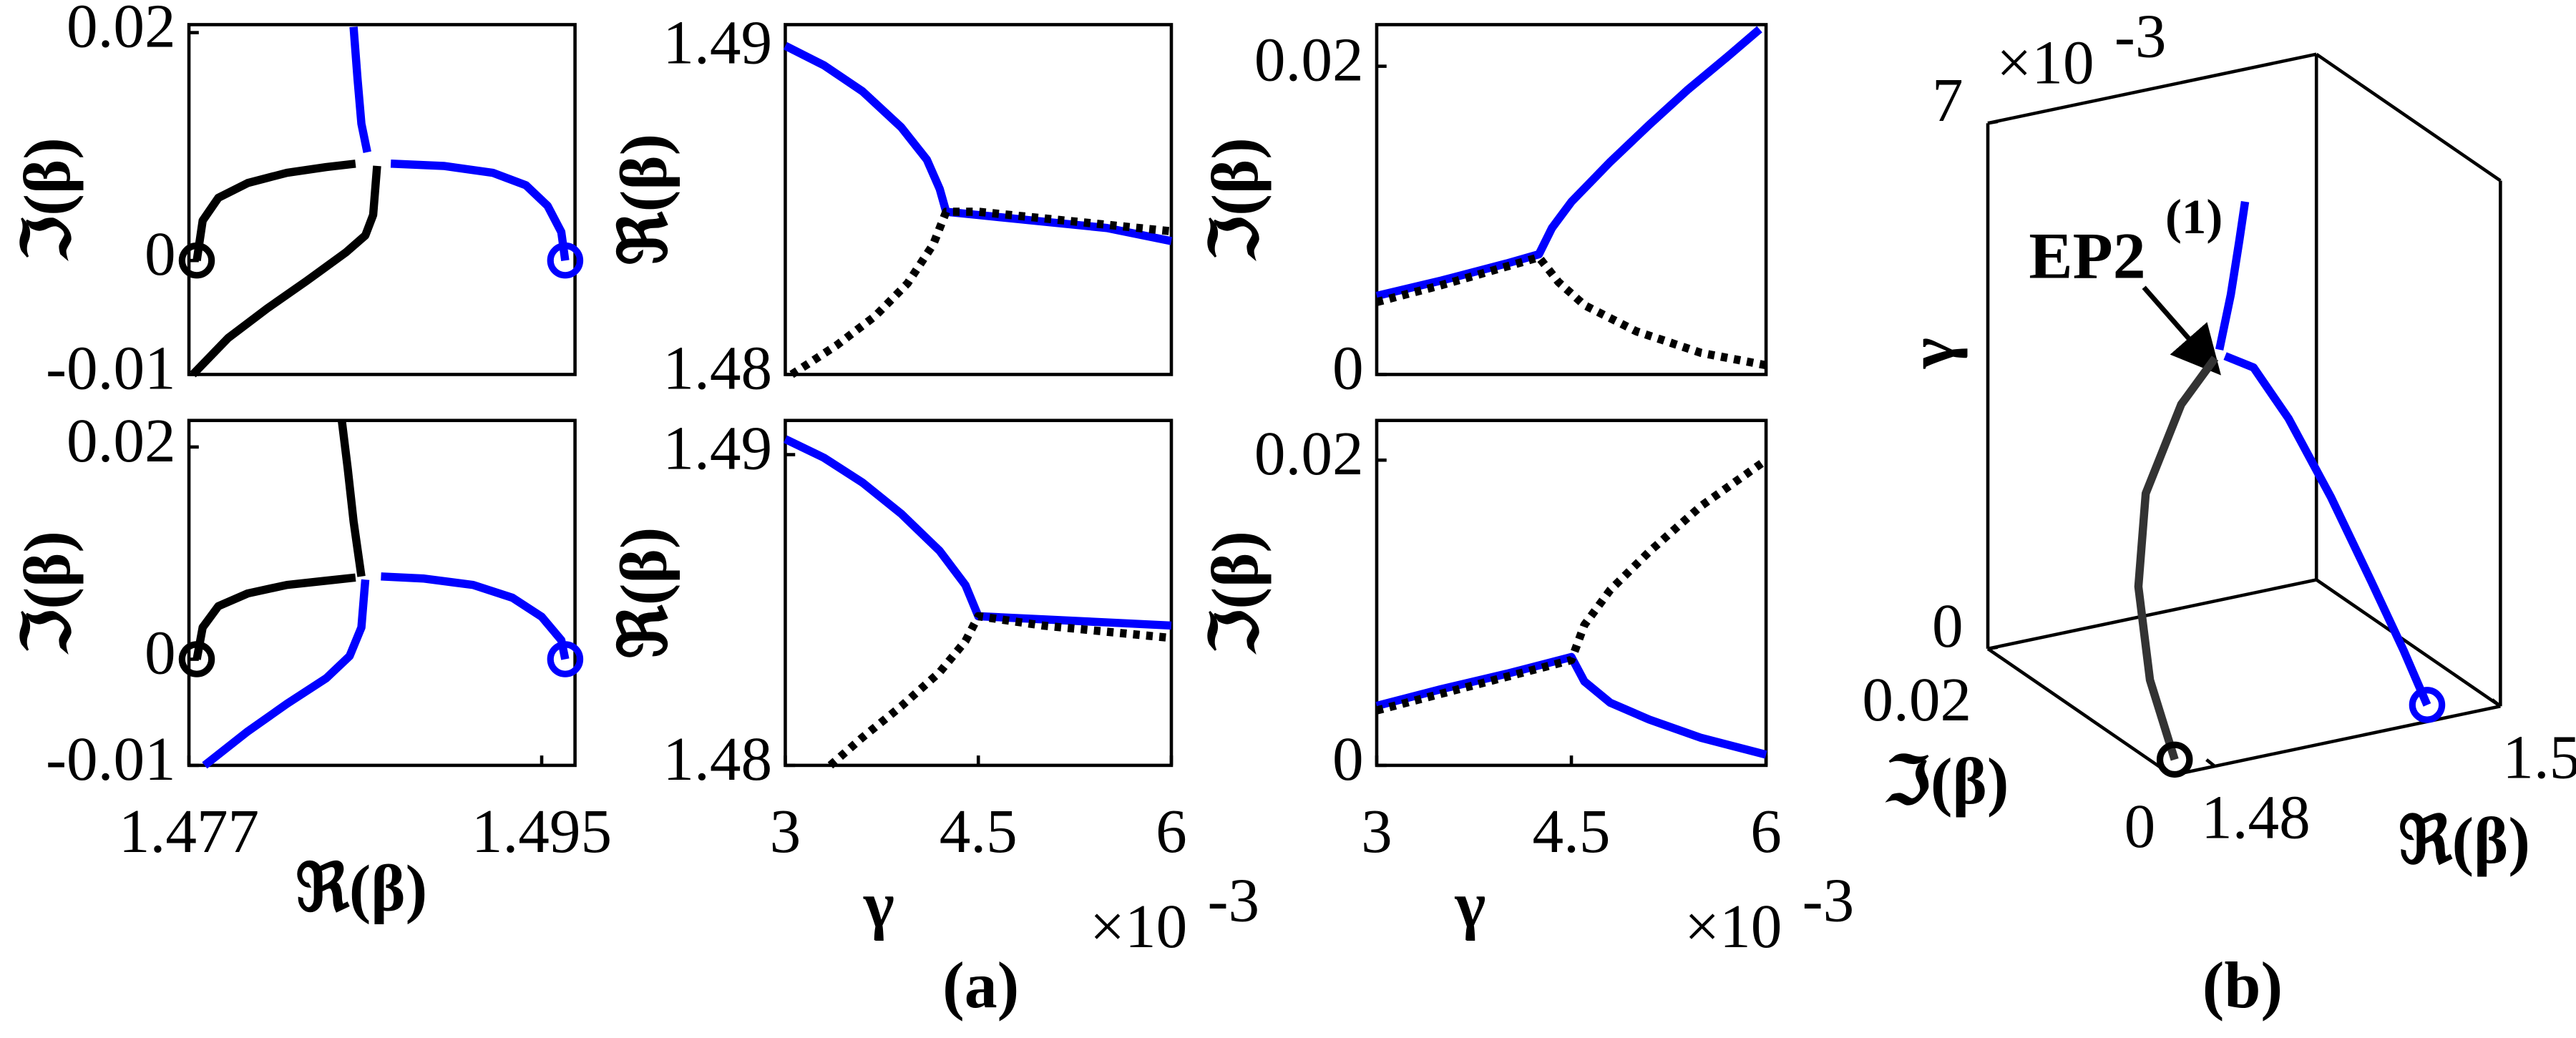 This screenshot has height=1038, width=2576. I want to click on annotation: EP2, so click(2087, 255).